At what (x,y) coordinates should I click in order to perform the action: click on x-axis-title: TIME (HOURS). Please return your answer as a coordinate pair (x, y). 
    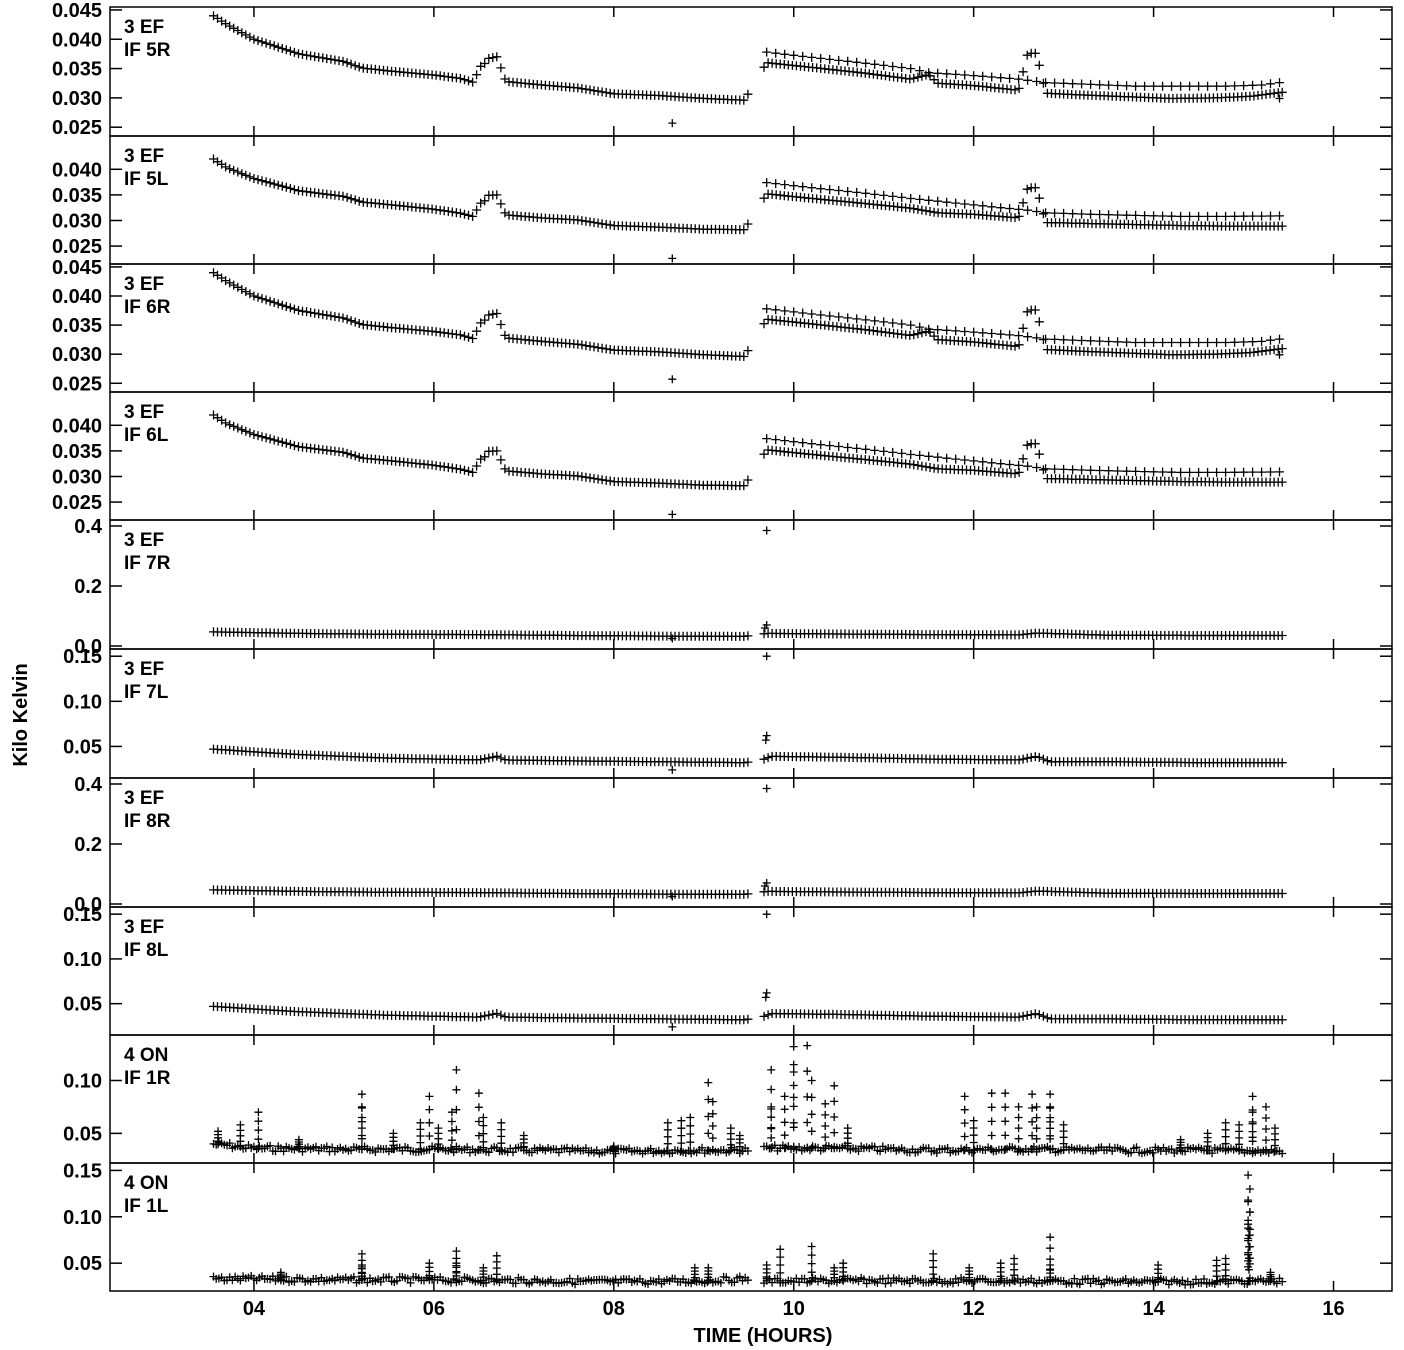
    Looking at the image, I should click on (763, 1336).